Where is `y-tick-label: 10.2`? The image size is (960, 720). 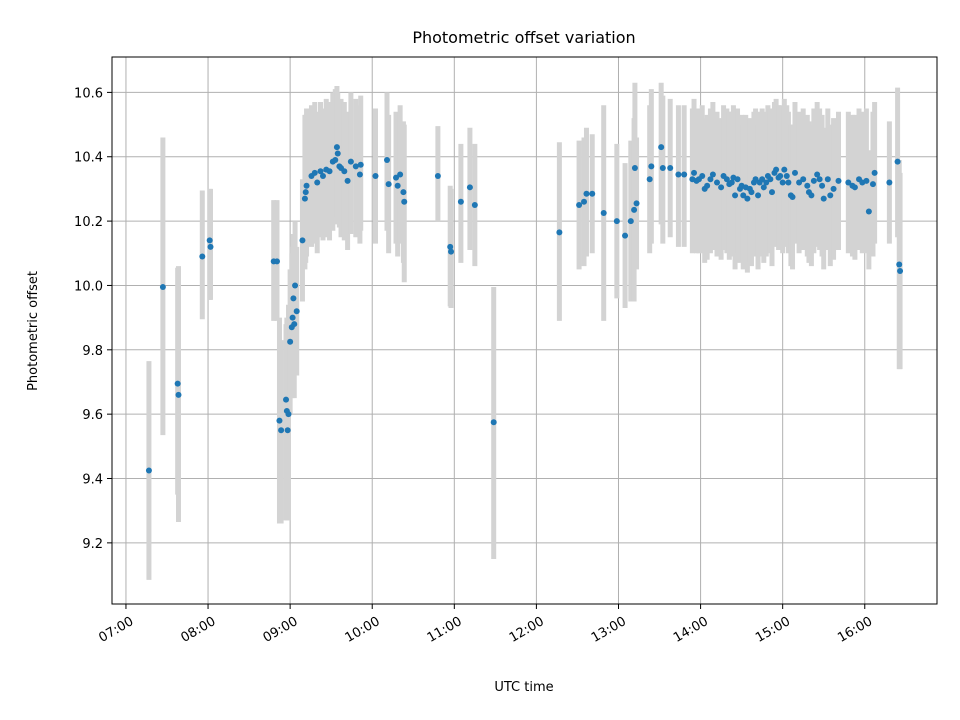 y-tick-label: 10.2 is located at coordinates (88, 222).